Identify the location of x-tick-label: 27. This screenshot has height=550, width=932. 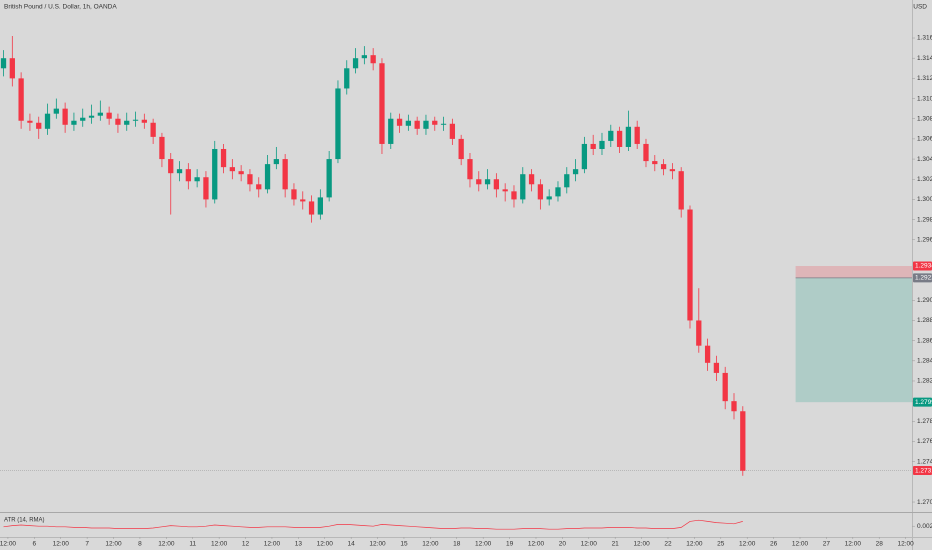
(827, 544).